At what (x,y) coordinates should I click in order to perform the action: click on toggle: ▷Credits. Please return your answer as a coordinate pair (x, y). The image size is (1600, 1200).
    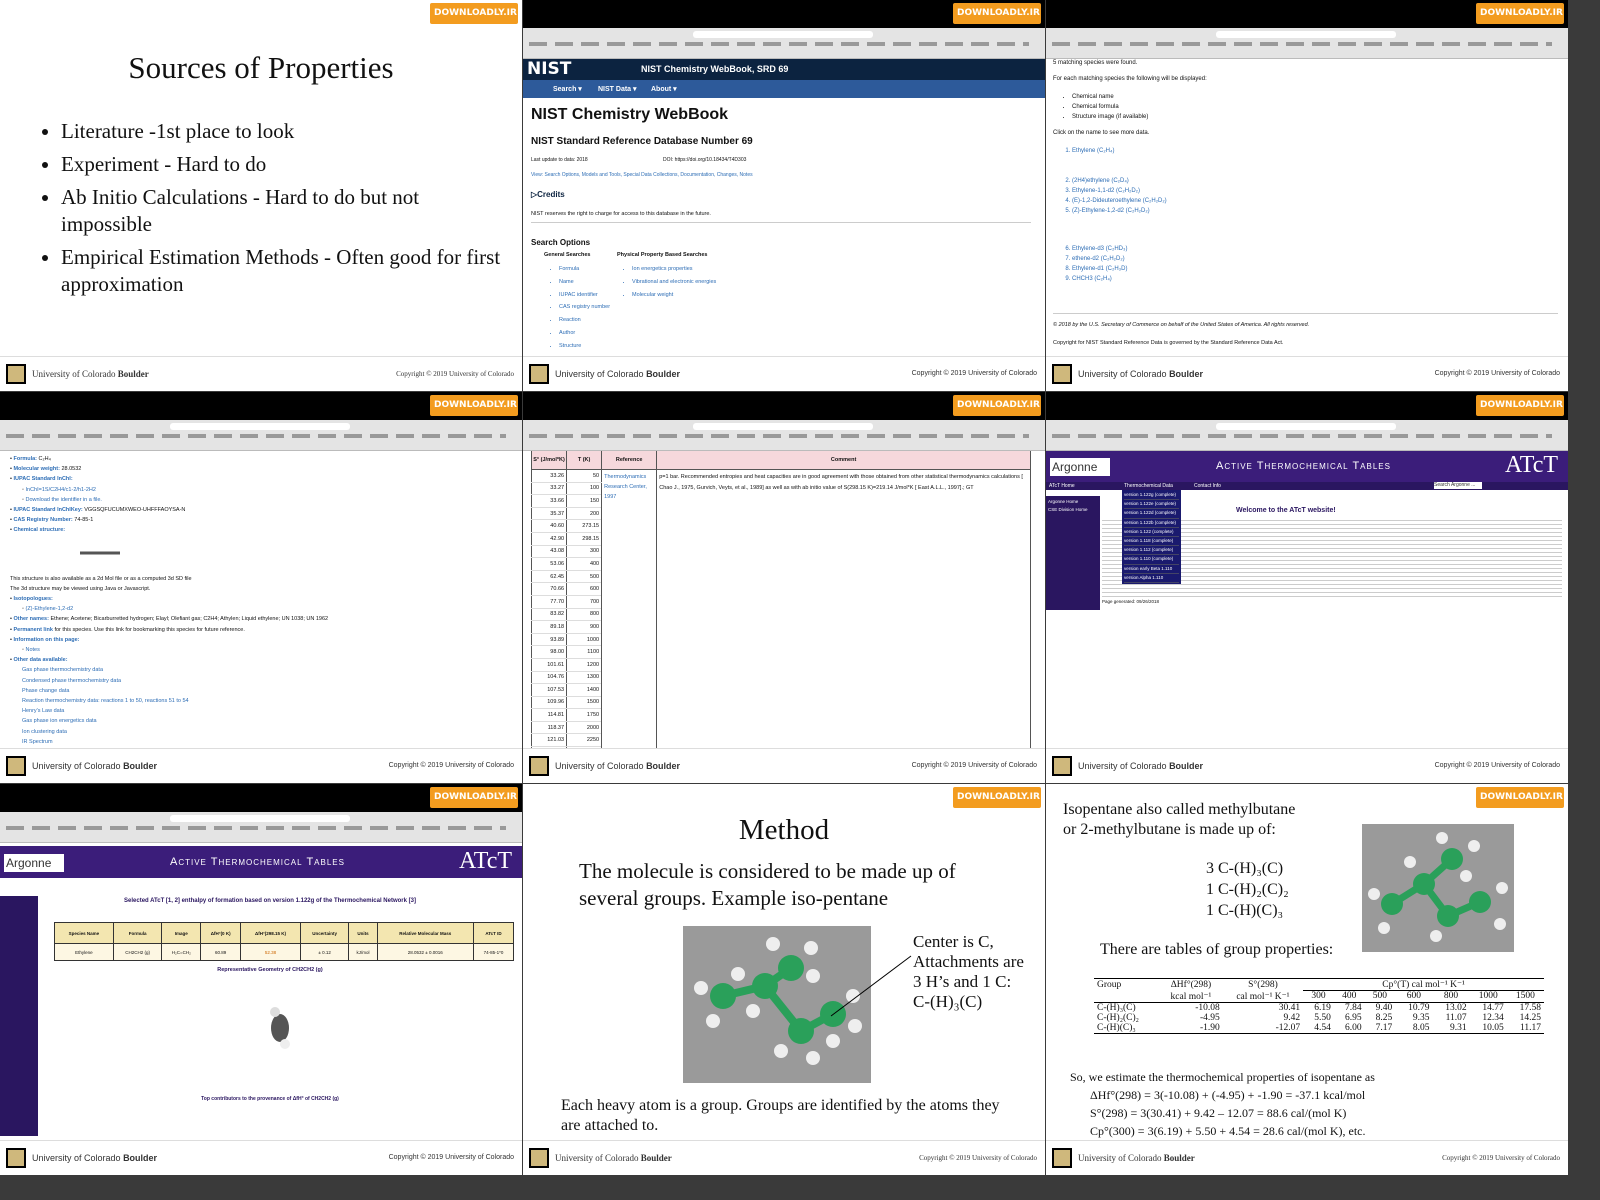
    Looking at the image, I should click on (548, 194).